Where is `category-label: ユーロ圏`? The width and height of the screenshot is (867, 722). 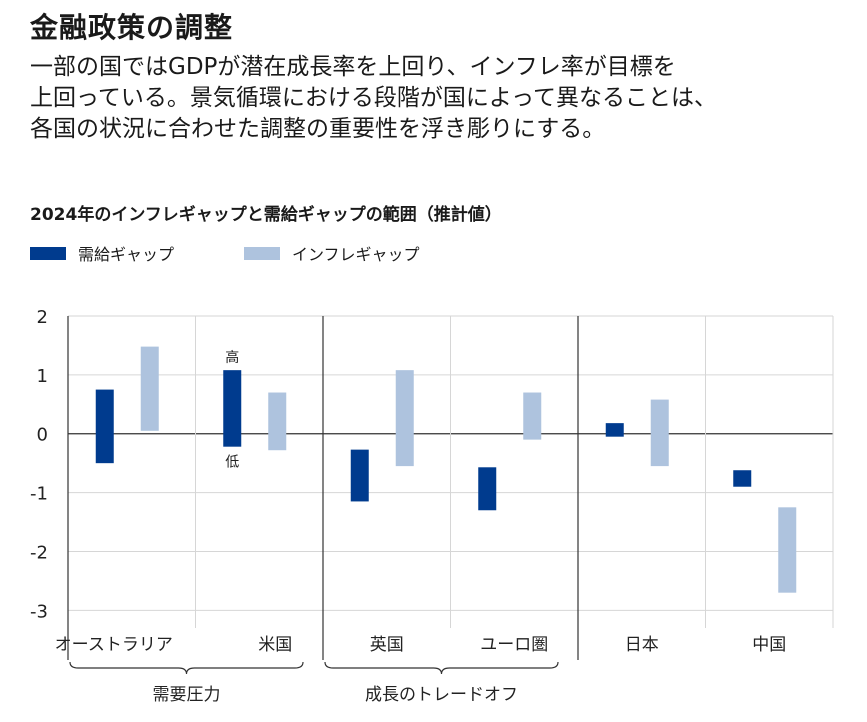 category-label: ユーロ圏 is located at coordinates (514, 645).